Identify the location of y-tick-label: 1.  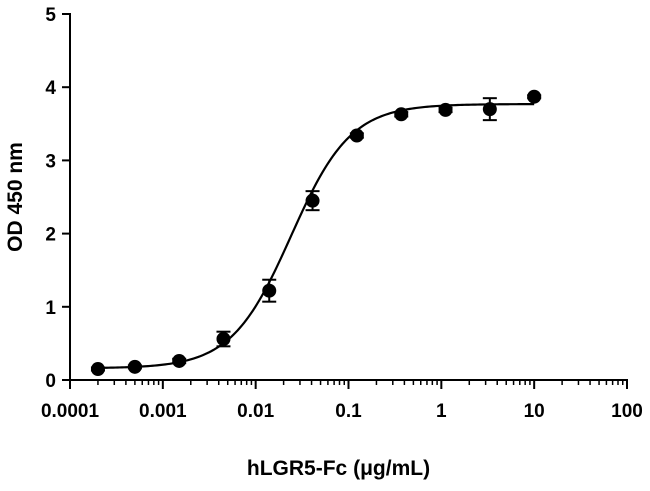
(50, 308).